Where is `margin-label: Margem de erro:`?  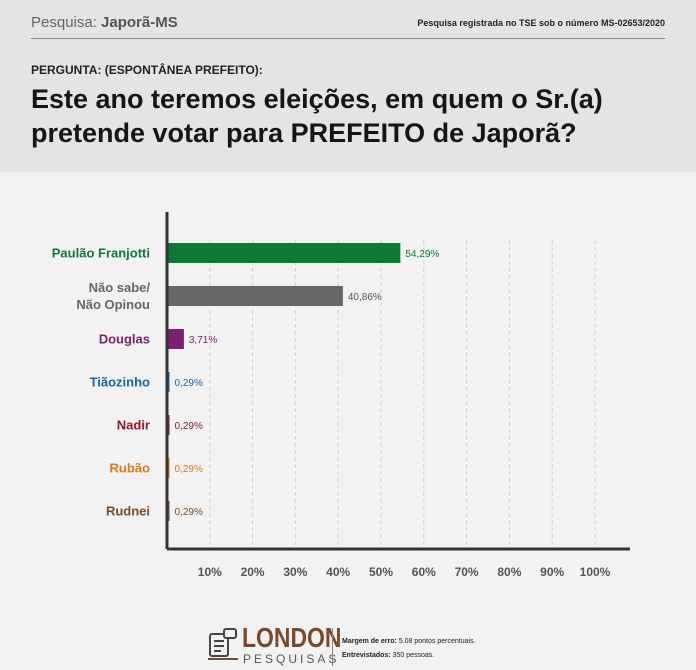
margin-label: Margem de erro: is located at coordinates (369, 641).